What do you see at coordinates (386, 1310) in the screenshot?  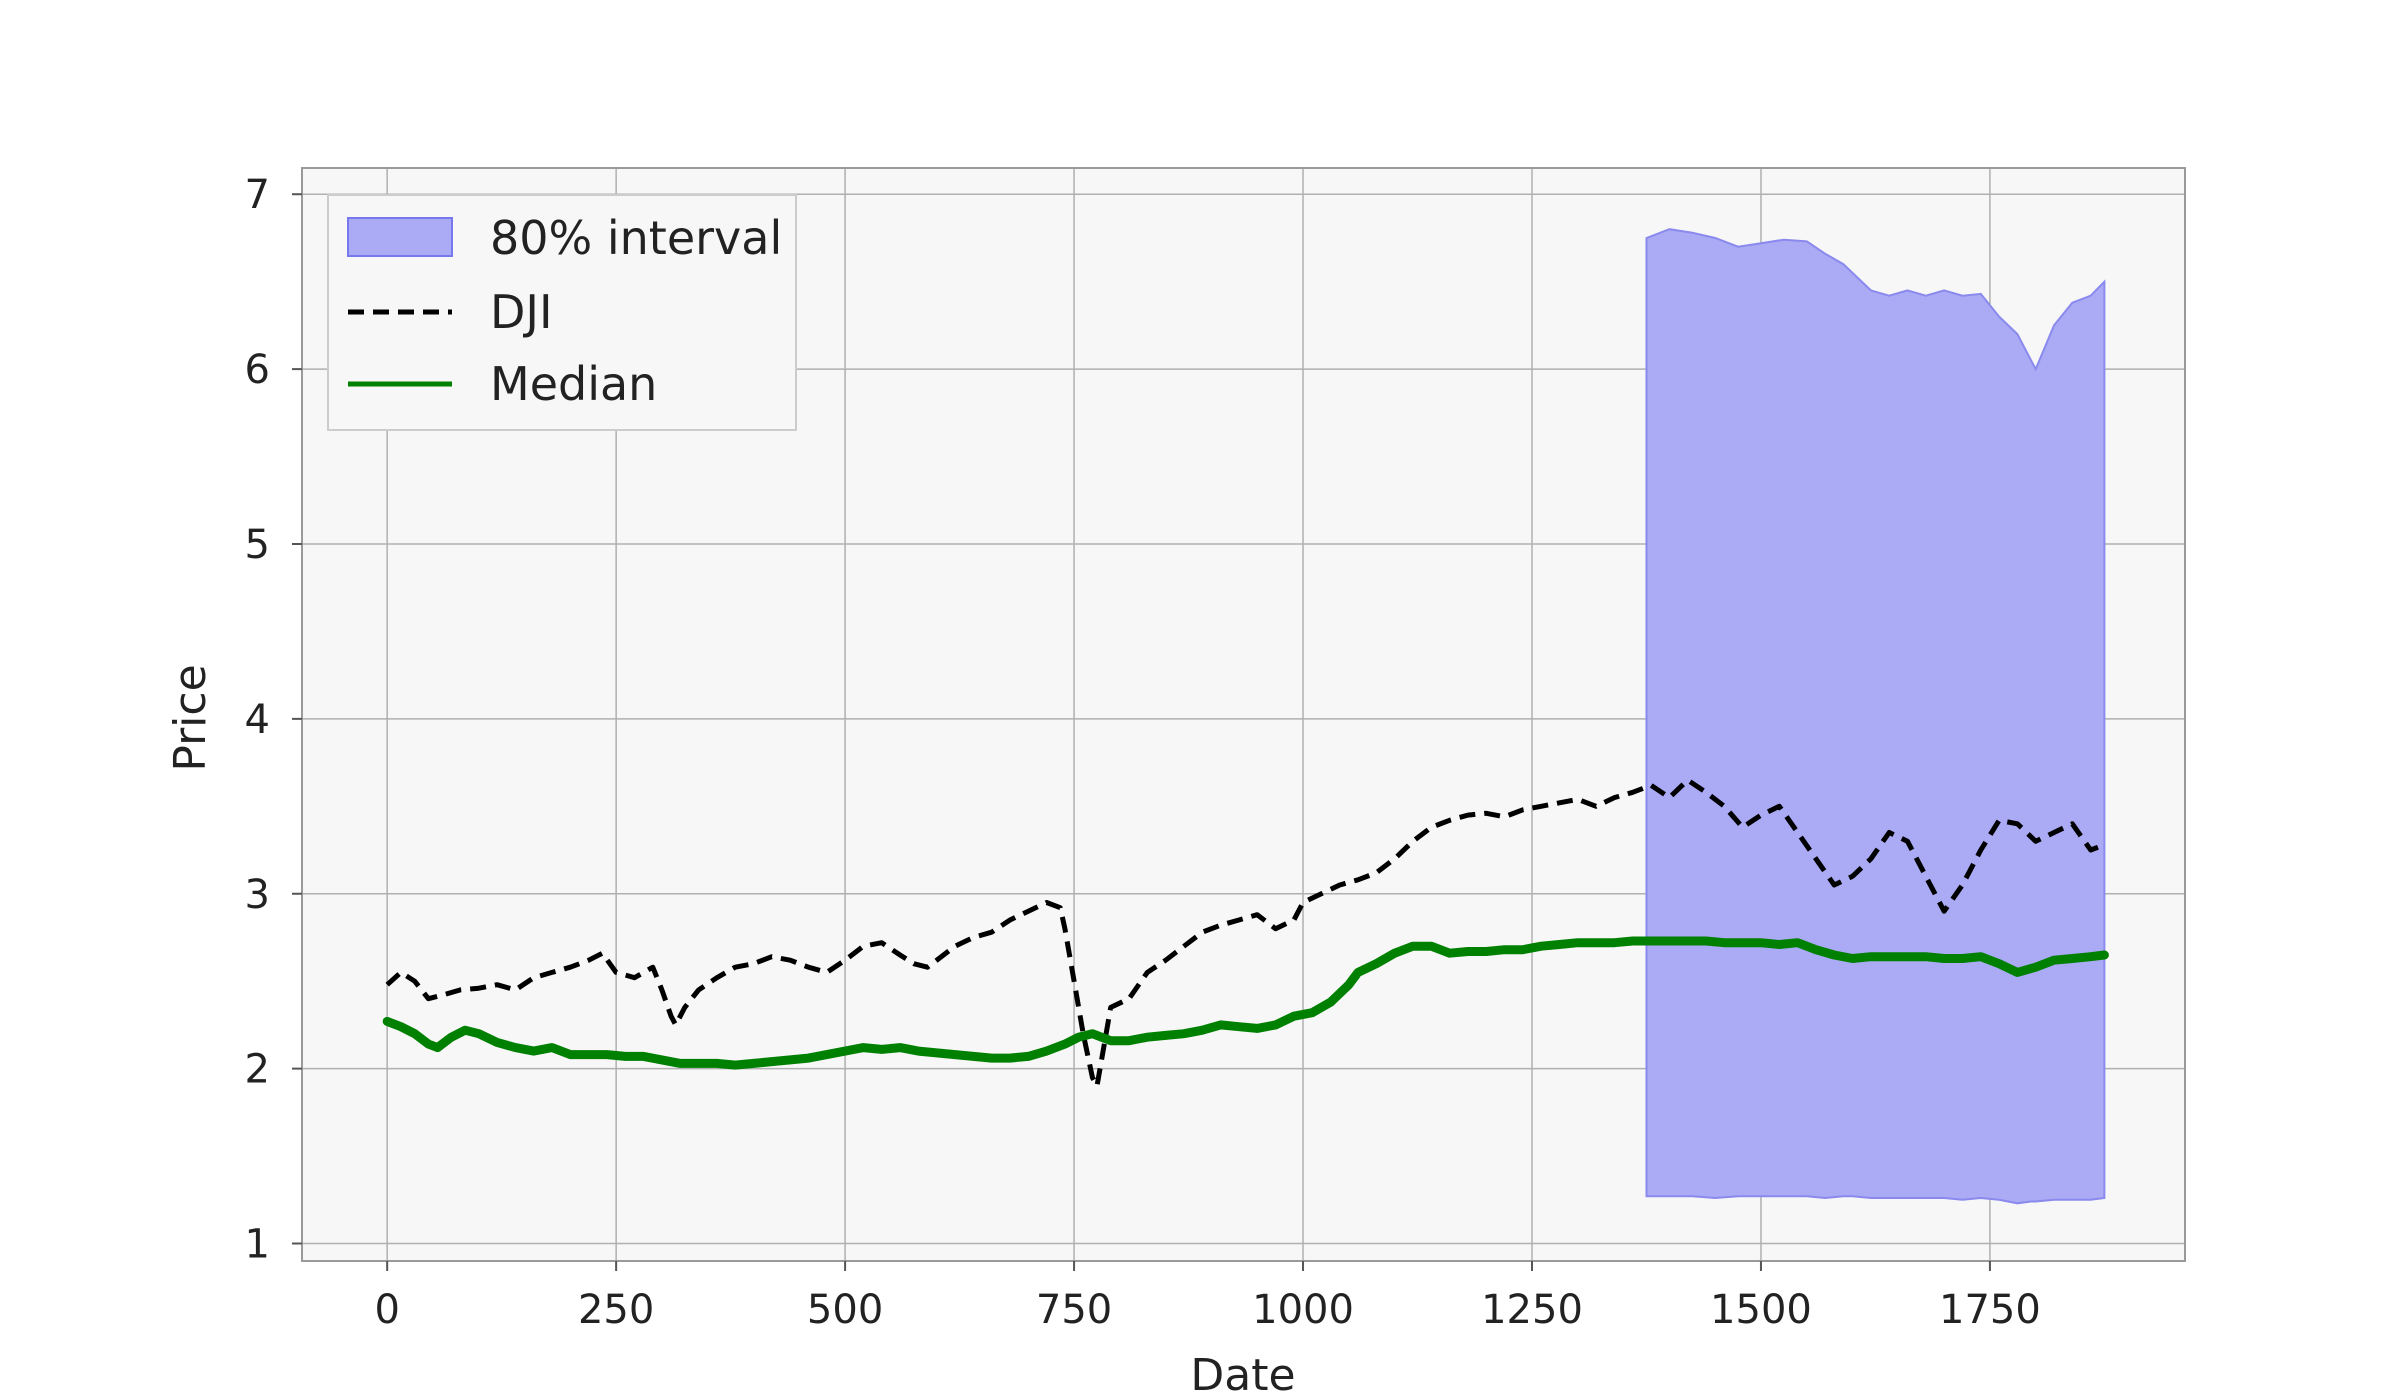 I see `x-tick-label: 0` at bounding box center [386, 1310].